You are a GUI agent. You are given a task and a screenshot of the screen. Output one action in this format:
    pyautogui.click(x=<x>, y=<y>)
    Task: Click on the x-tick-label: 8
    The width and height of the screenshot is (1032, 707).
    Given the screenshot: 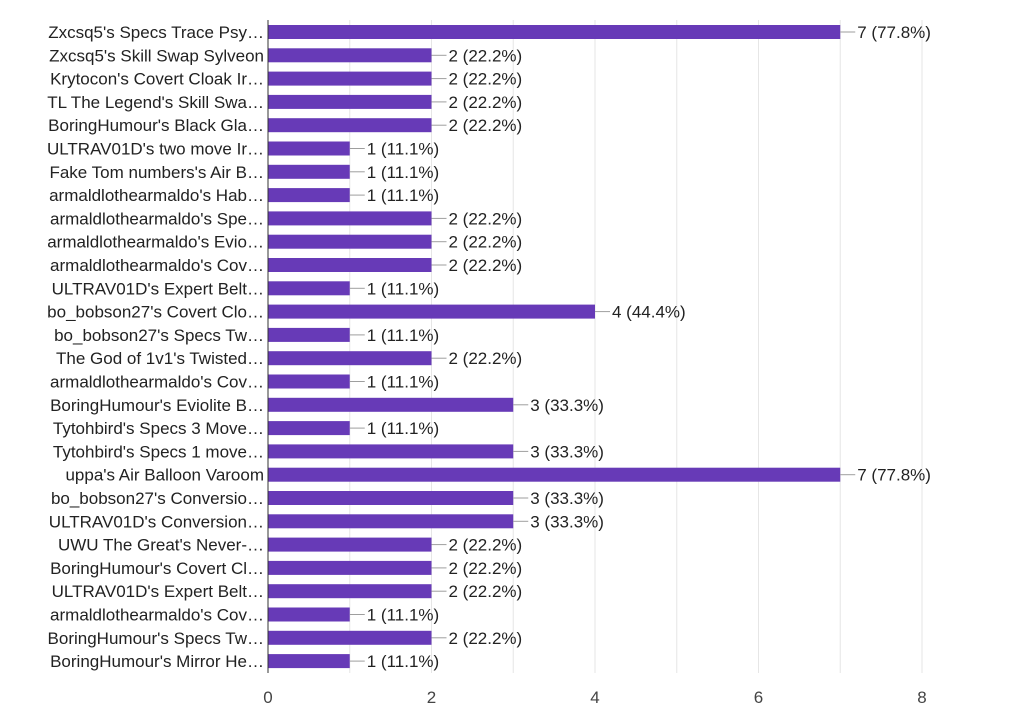 What is the action you would take?
    pyautogui.click(x=921, y=697)
    